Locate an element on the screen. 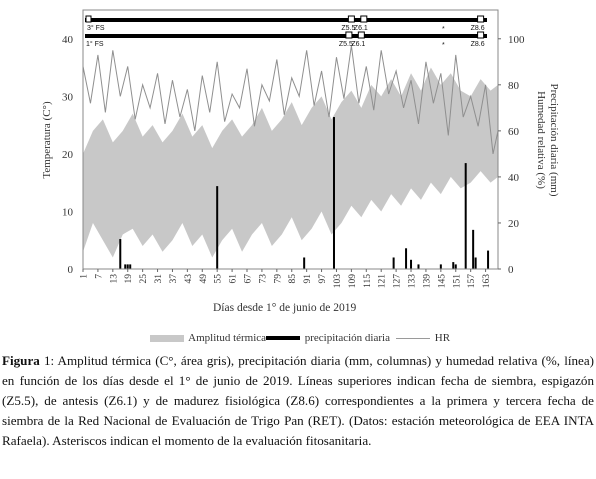  second-bar-mark-label: Z6.1 is located at coordinates (358, 44).